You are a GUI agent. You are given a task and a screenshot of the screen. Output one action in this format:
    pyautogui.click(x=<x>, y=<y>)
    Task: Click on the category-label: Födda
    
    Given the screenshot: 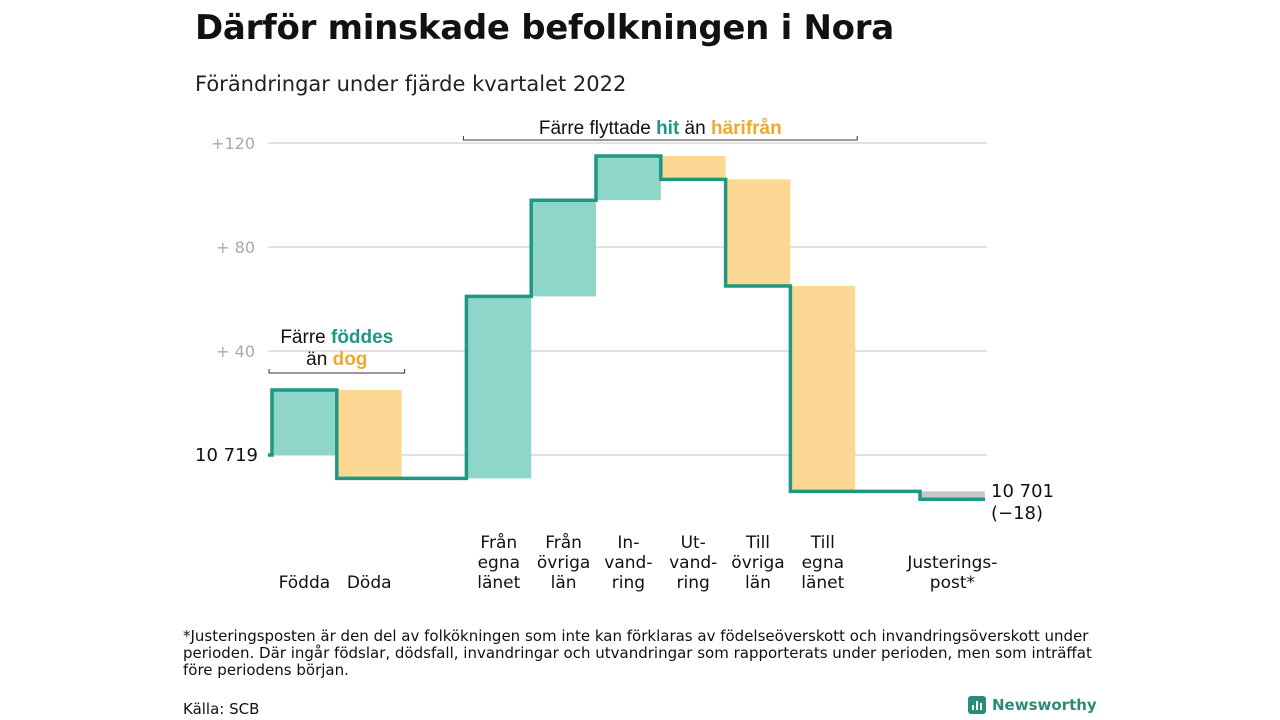 What is the action you would take?
    pyautogui.click(x=305, y=583)
    